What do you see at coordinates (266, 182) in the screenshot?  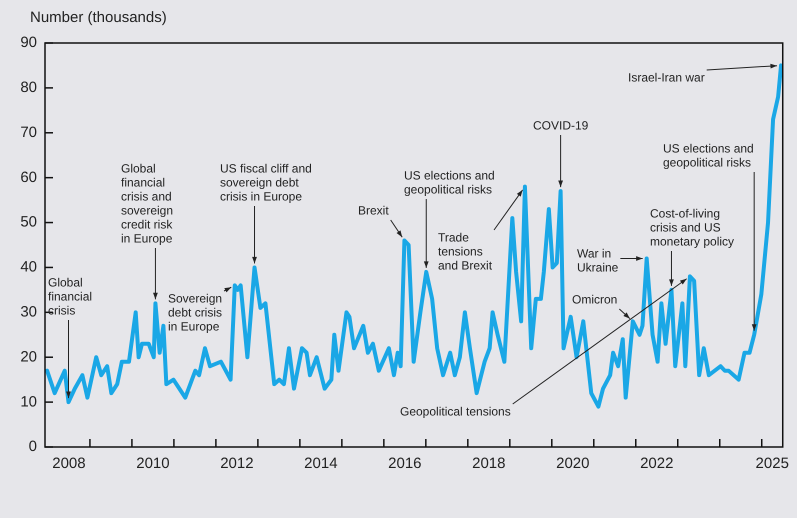 I see `annotation: US fiscal cliff and sovereign debt crisis in Europe` at bounding box center [266, 182].